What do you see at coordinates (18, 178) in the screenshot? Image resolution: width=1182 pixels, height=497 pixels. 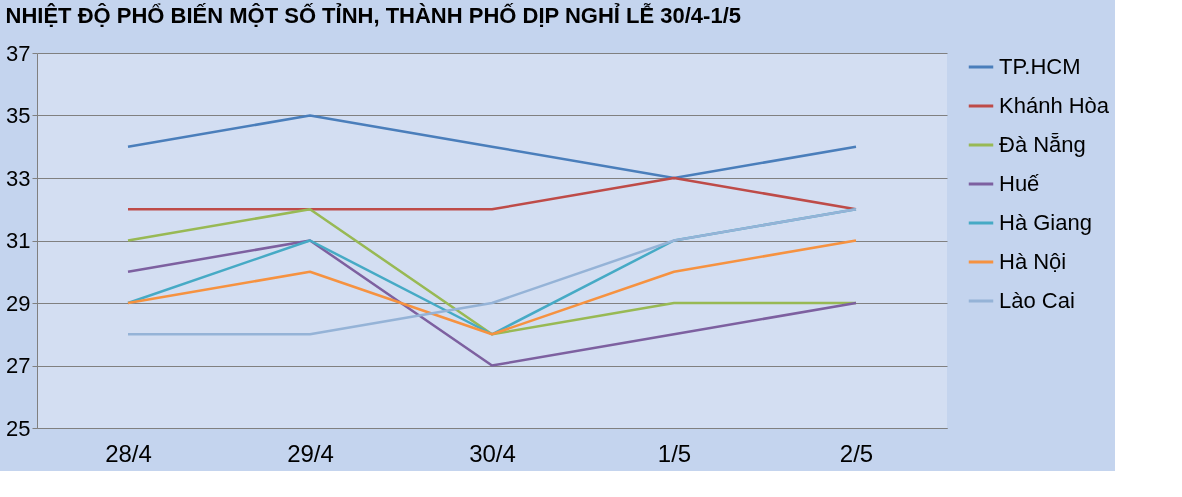 I see `y-tick-label: 33` at bounding box center [18, 178].